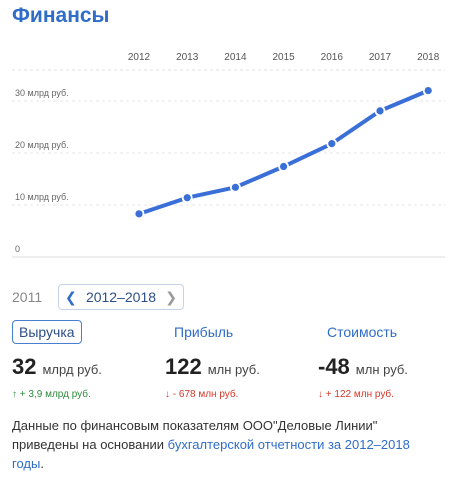 Image resolution: width=457 pixels, height=483 pixels. I want to click on period-range-box: ❮ 2012–2018 ❯, so click(121, 297).